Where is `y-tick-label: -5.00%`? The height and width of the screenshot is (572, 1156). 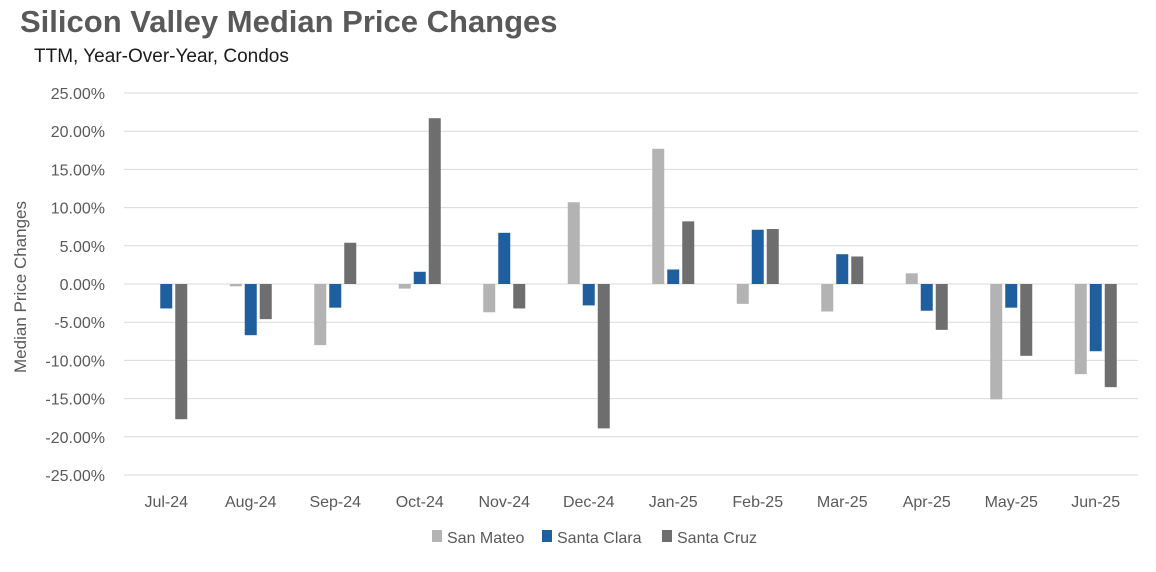 y-tick-label: -5.00% is located at coordinates (79, 323).